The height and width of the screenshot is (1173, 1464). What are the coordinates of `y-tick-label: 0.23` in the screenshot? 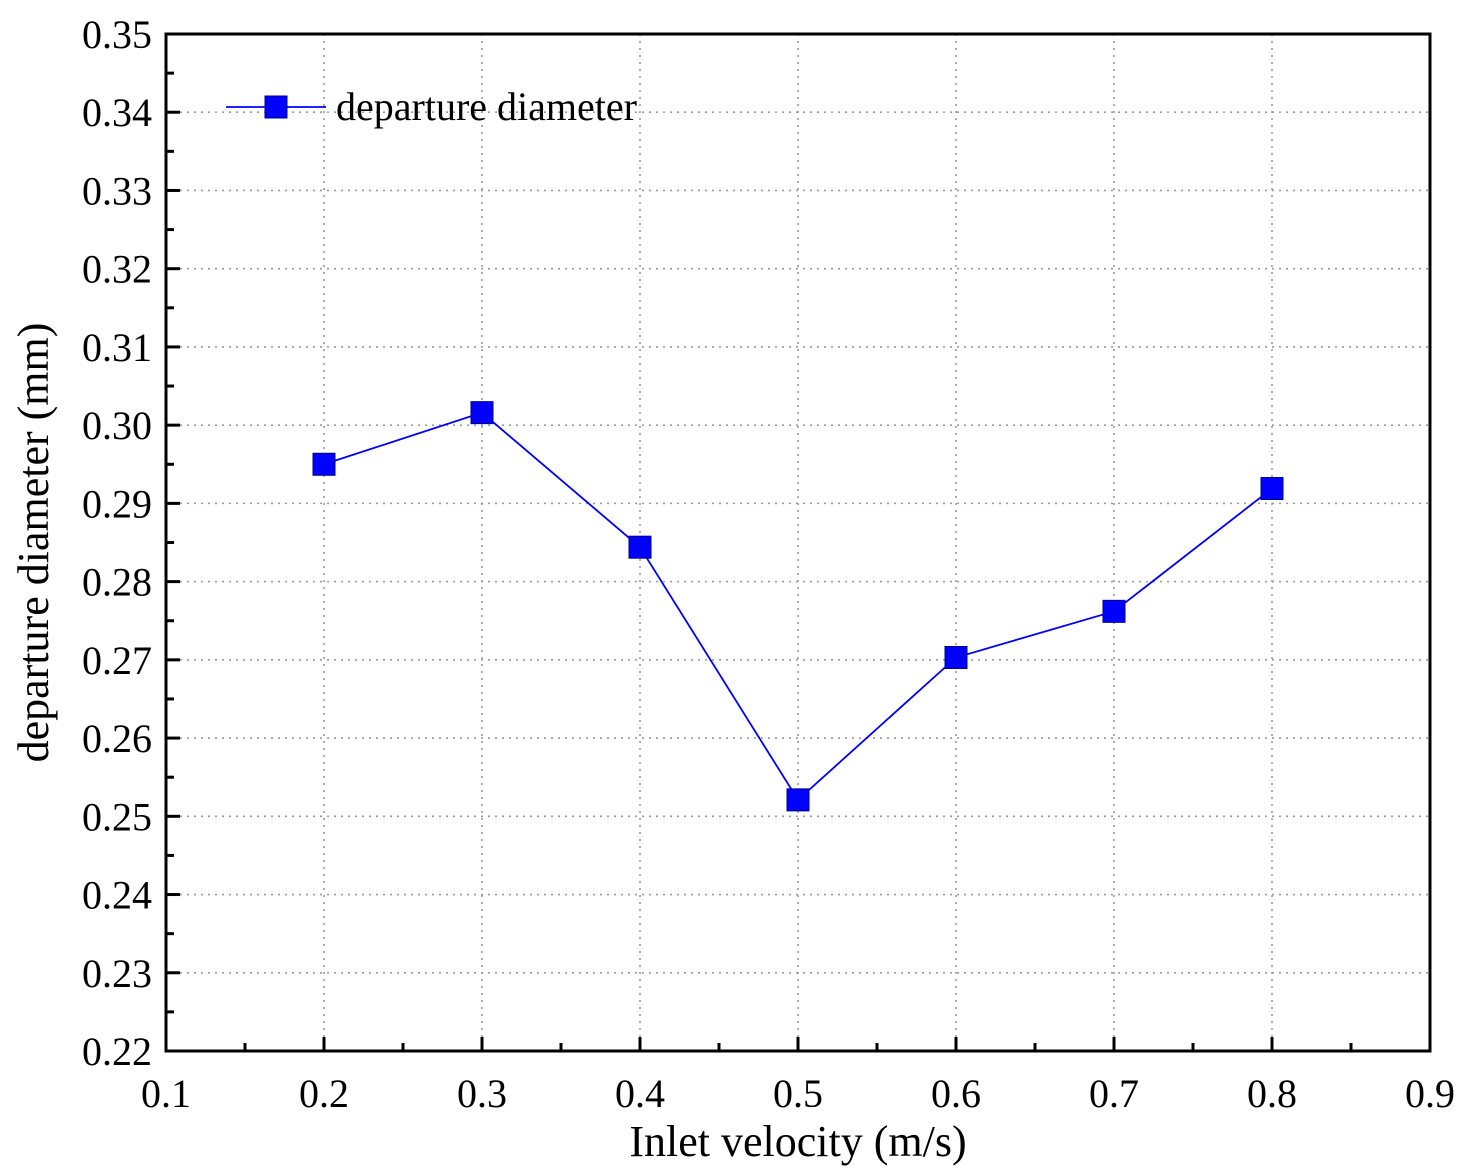 It's located at (117, 973).